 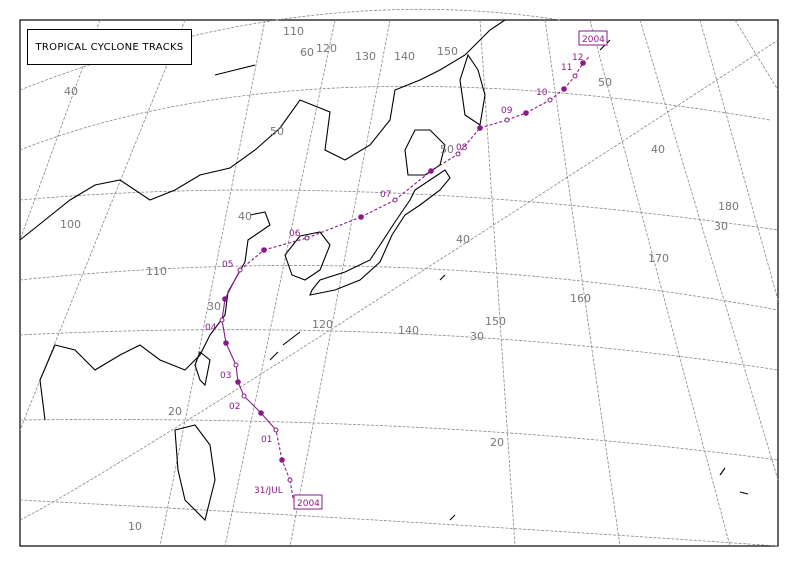 I want to click on track-year-box-end, so click(x=593, y=38).